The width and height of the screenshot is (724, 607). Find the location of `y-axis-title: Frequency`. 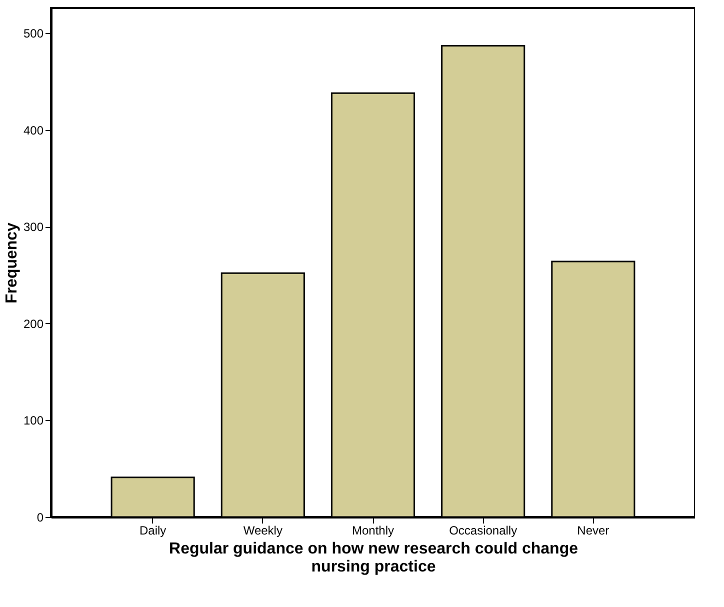

y-axis-title: Frequency is located at coordinates (11, 263).